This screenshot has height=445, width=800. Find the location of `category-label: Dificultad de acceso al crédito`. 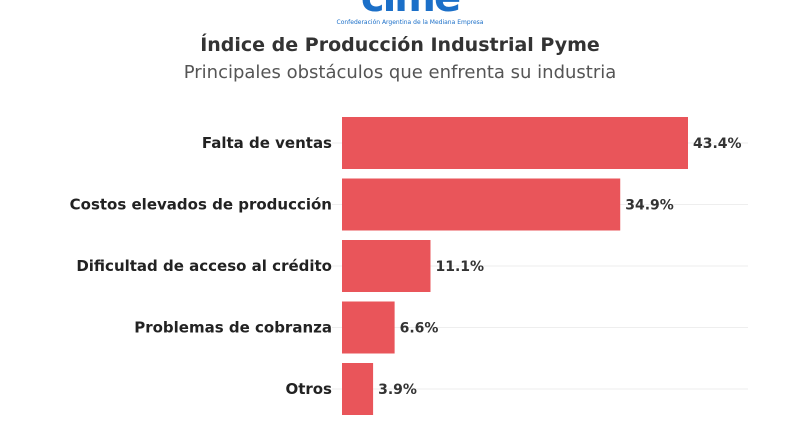

category-label: Dificultad de acceso al crédito is located at coordinates (204, 266).